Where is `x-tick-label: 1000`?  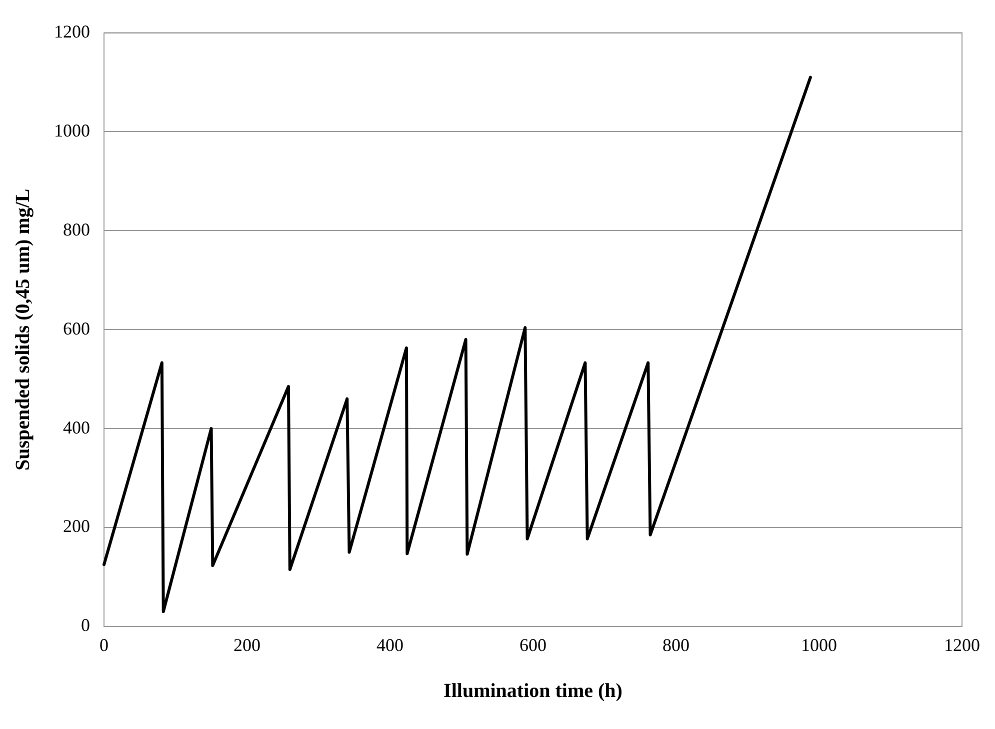
x-tick-label: 1000 is located at coordinates (819, 644).